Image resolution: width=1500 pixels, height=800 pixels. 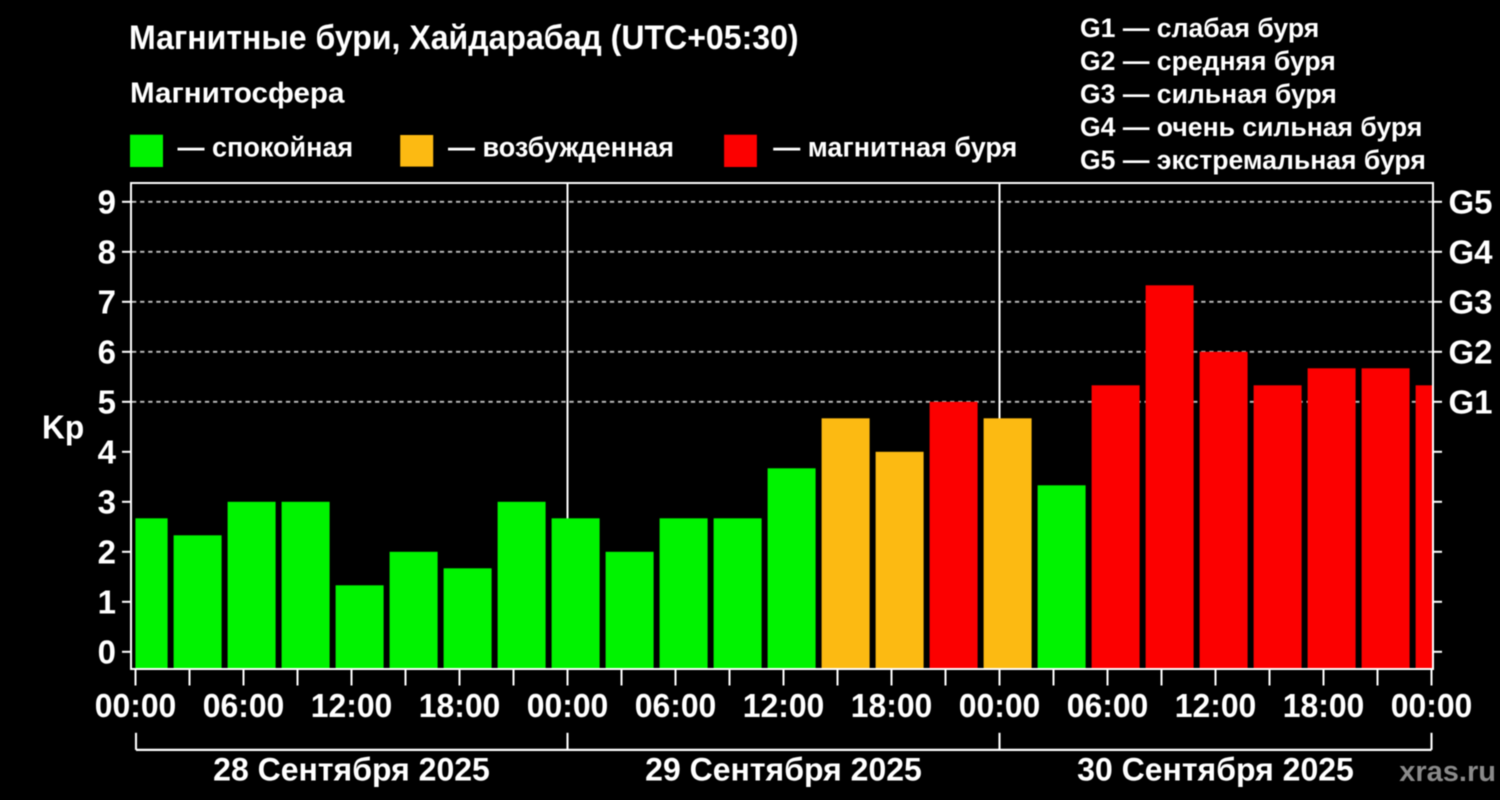 I want to click on svg-text: G5, so click(x=1471, y=202).